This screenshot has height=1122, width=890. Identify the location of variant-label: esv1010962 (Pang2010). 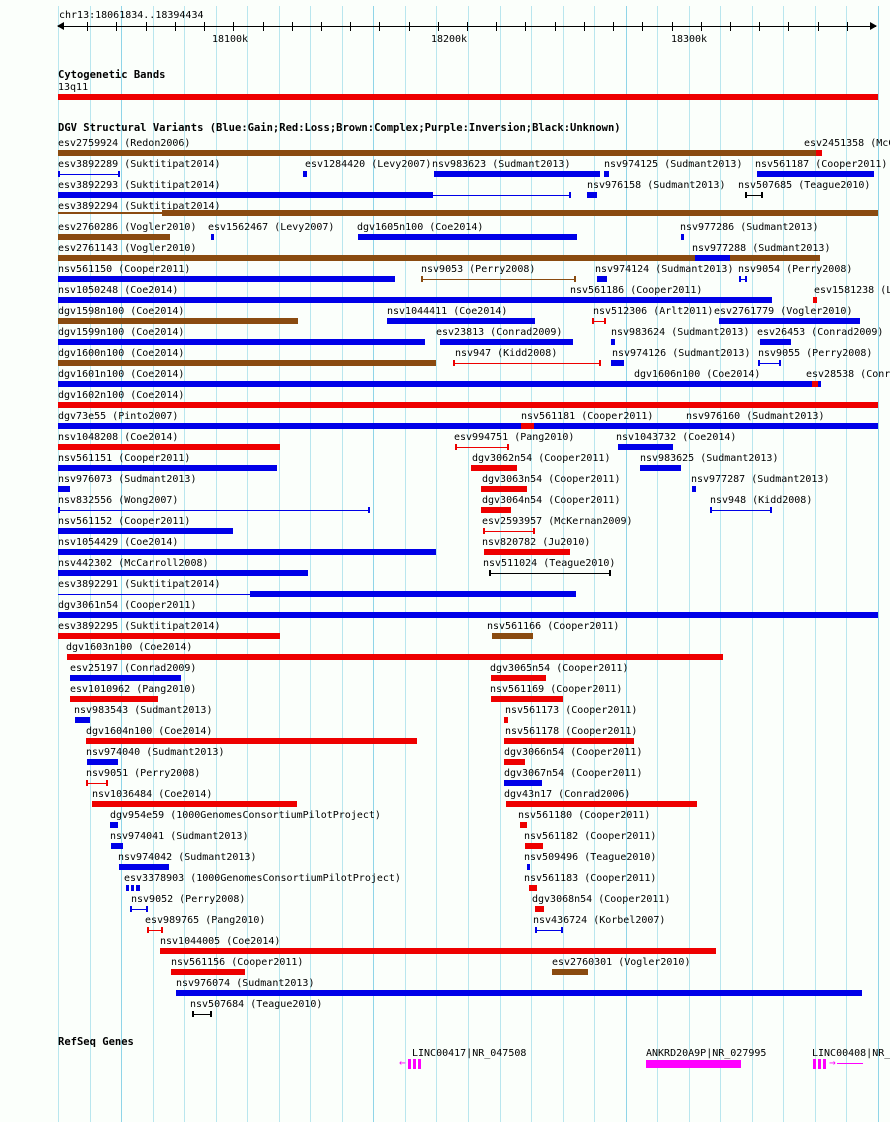
(133, 689).